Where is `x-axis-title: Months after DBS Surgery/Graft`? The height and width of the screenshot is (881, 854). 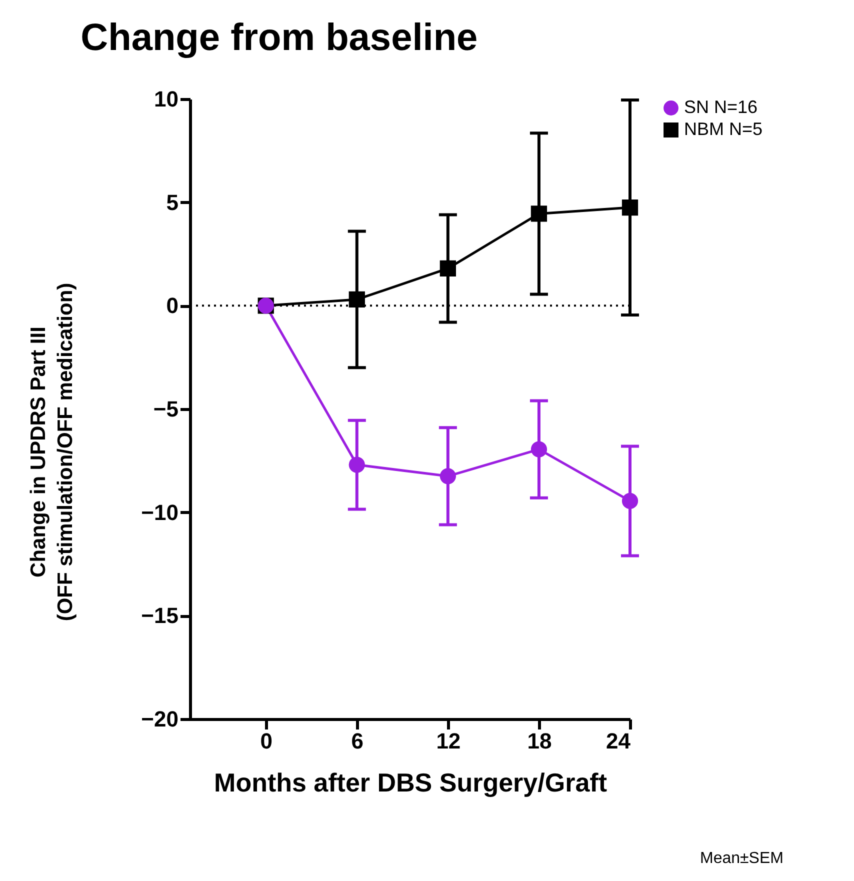
x-axis-title: Months after DBS Surgery/Graft is located at coordinates (411, 783).